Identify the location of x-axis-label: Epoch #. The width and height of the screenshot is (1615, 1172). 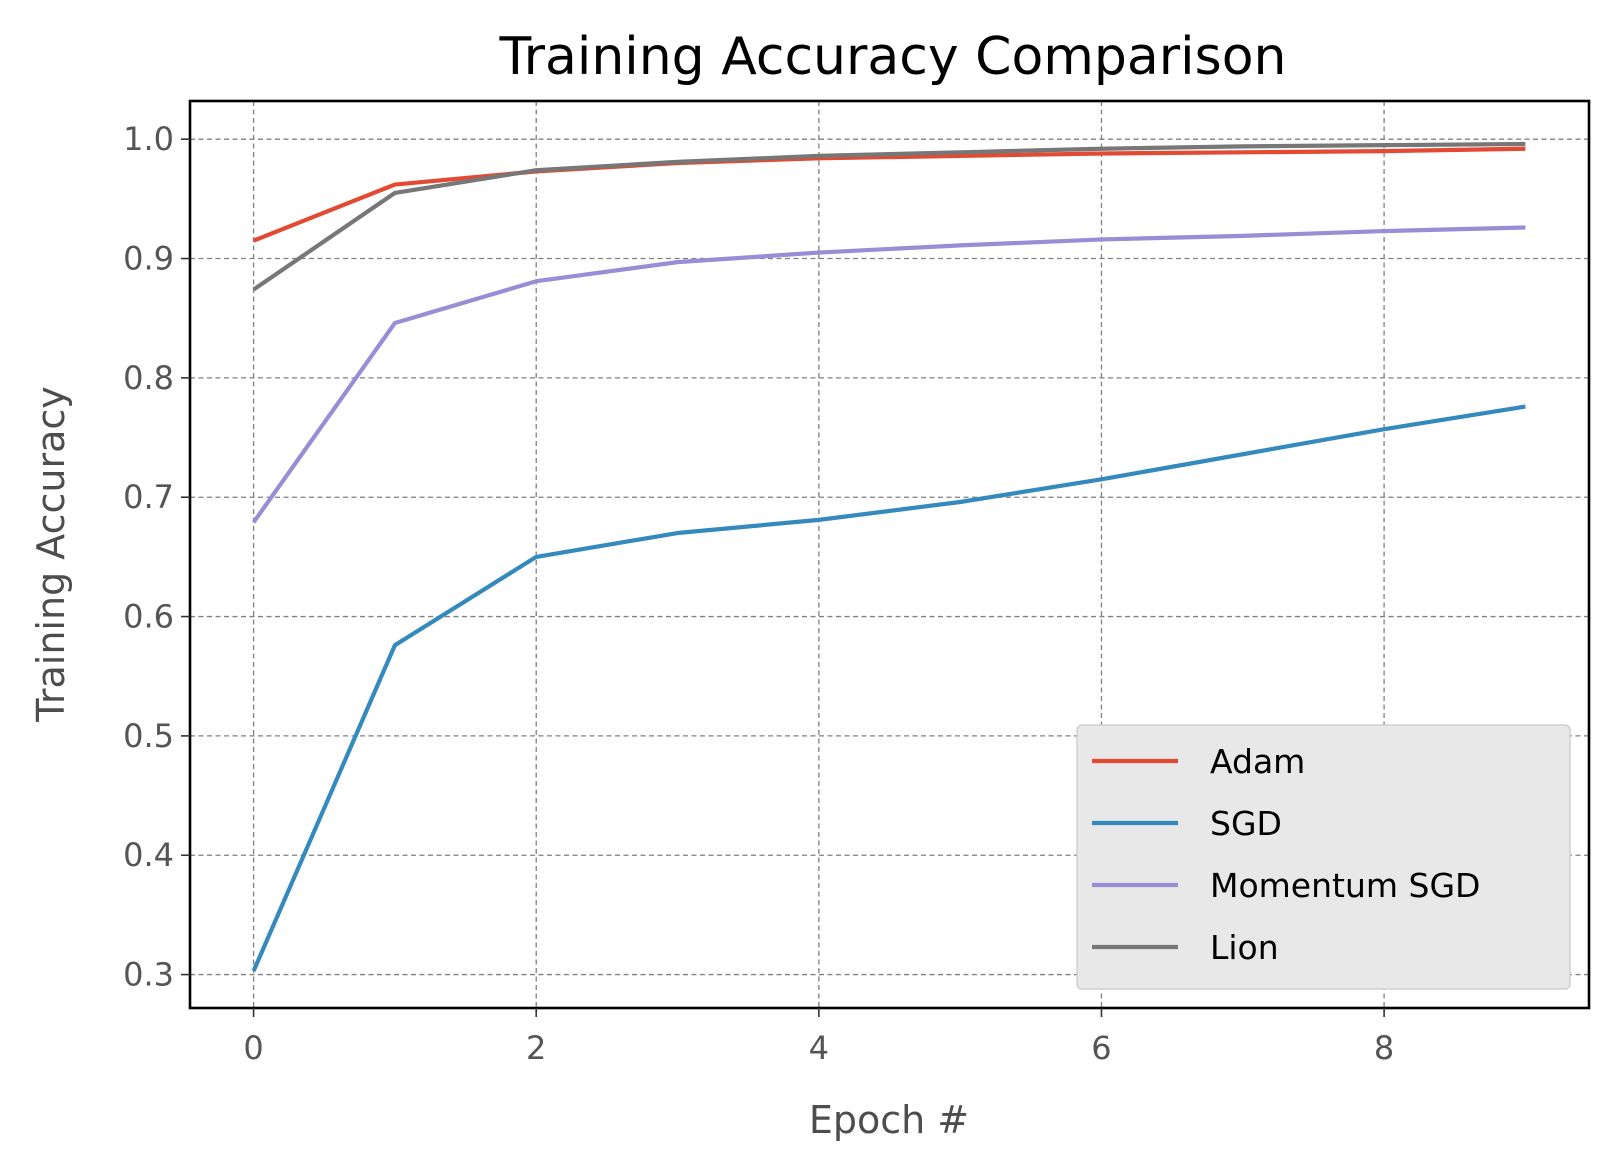
(889, 1120).